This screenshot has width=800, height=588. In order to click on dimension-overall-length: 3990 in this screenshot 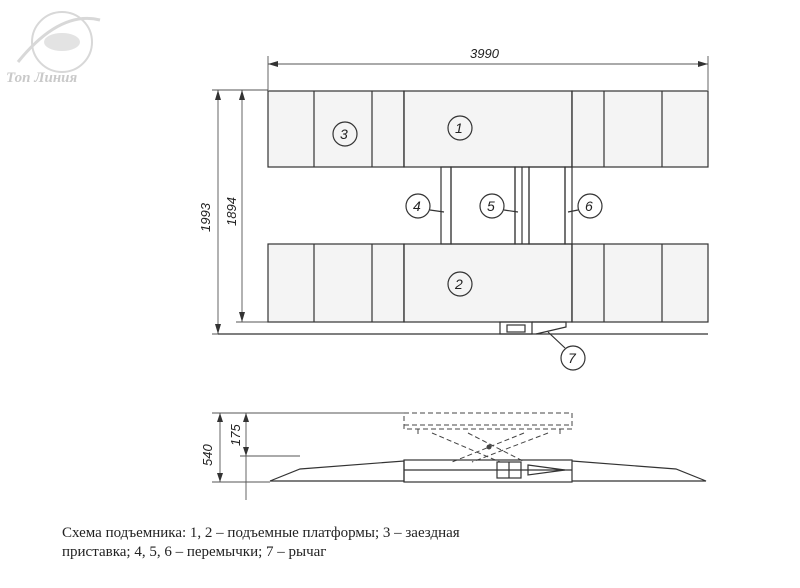, I will do `click(485, 53)`.